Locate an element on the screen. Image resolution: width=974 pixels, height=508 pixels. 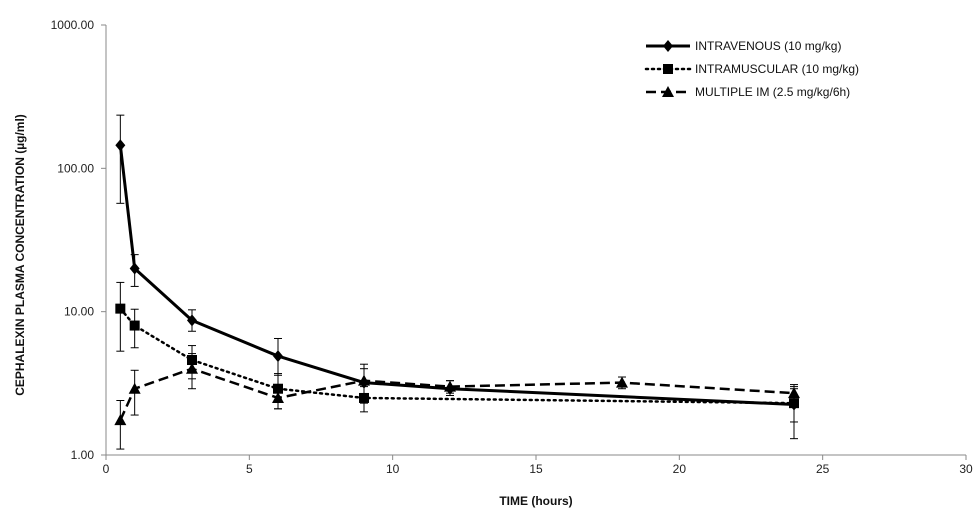
series-triangle is located at coordinates (457, 401).